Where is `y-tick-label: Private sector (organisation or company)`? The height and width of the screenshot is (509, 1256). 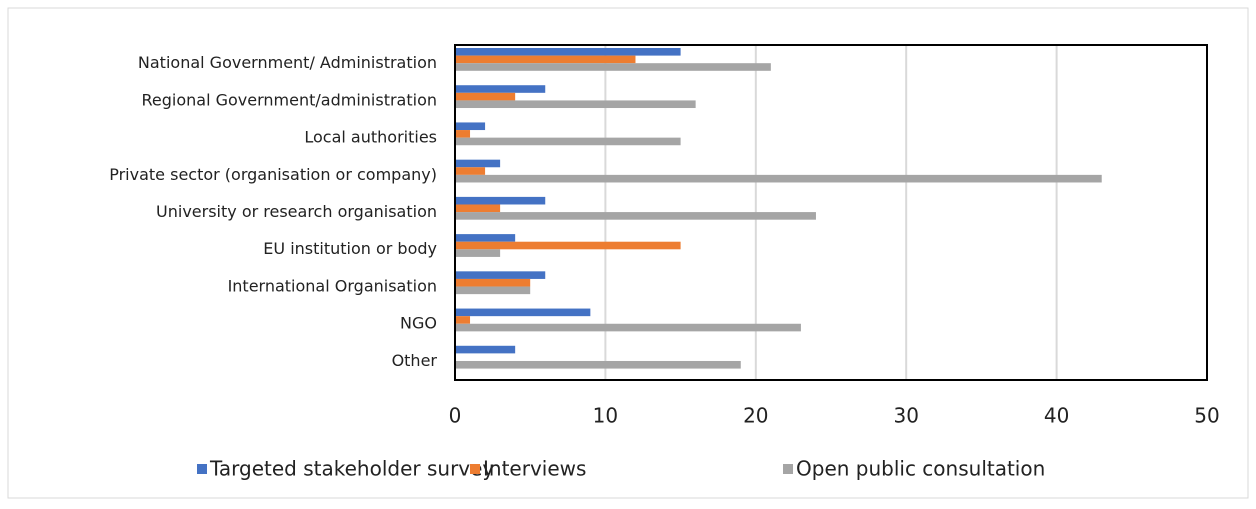 y-tick-label: Private sector (organisation or company) is located at coordinates (273, 174).